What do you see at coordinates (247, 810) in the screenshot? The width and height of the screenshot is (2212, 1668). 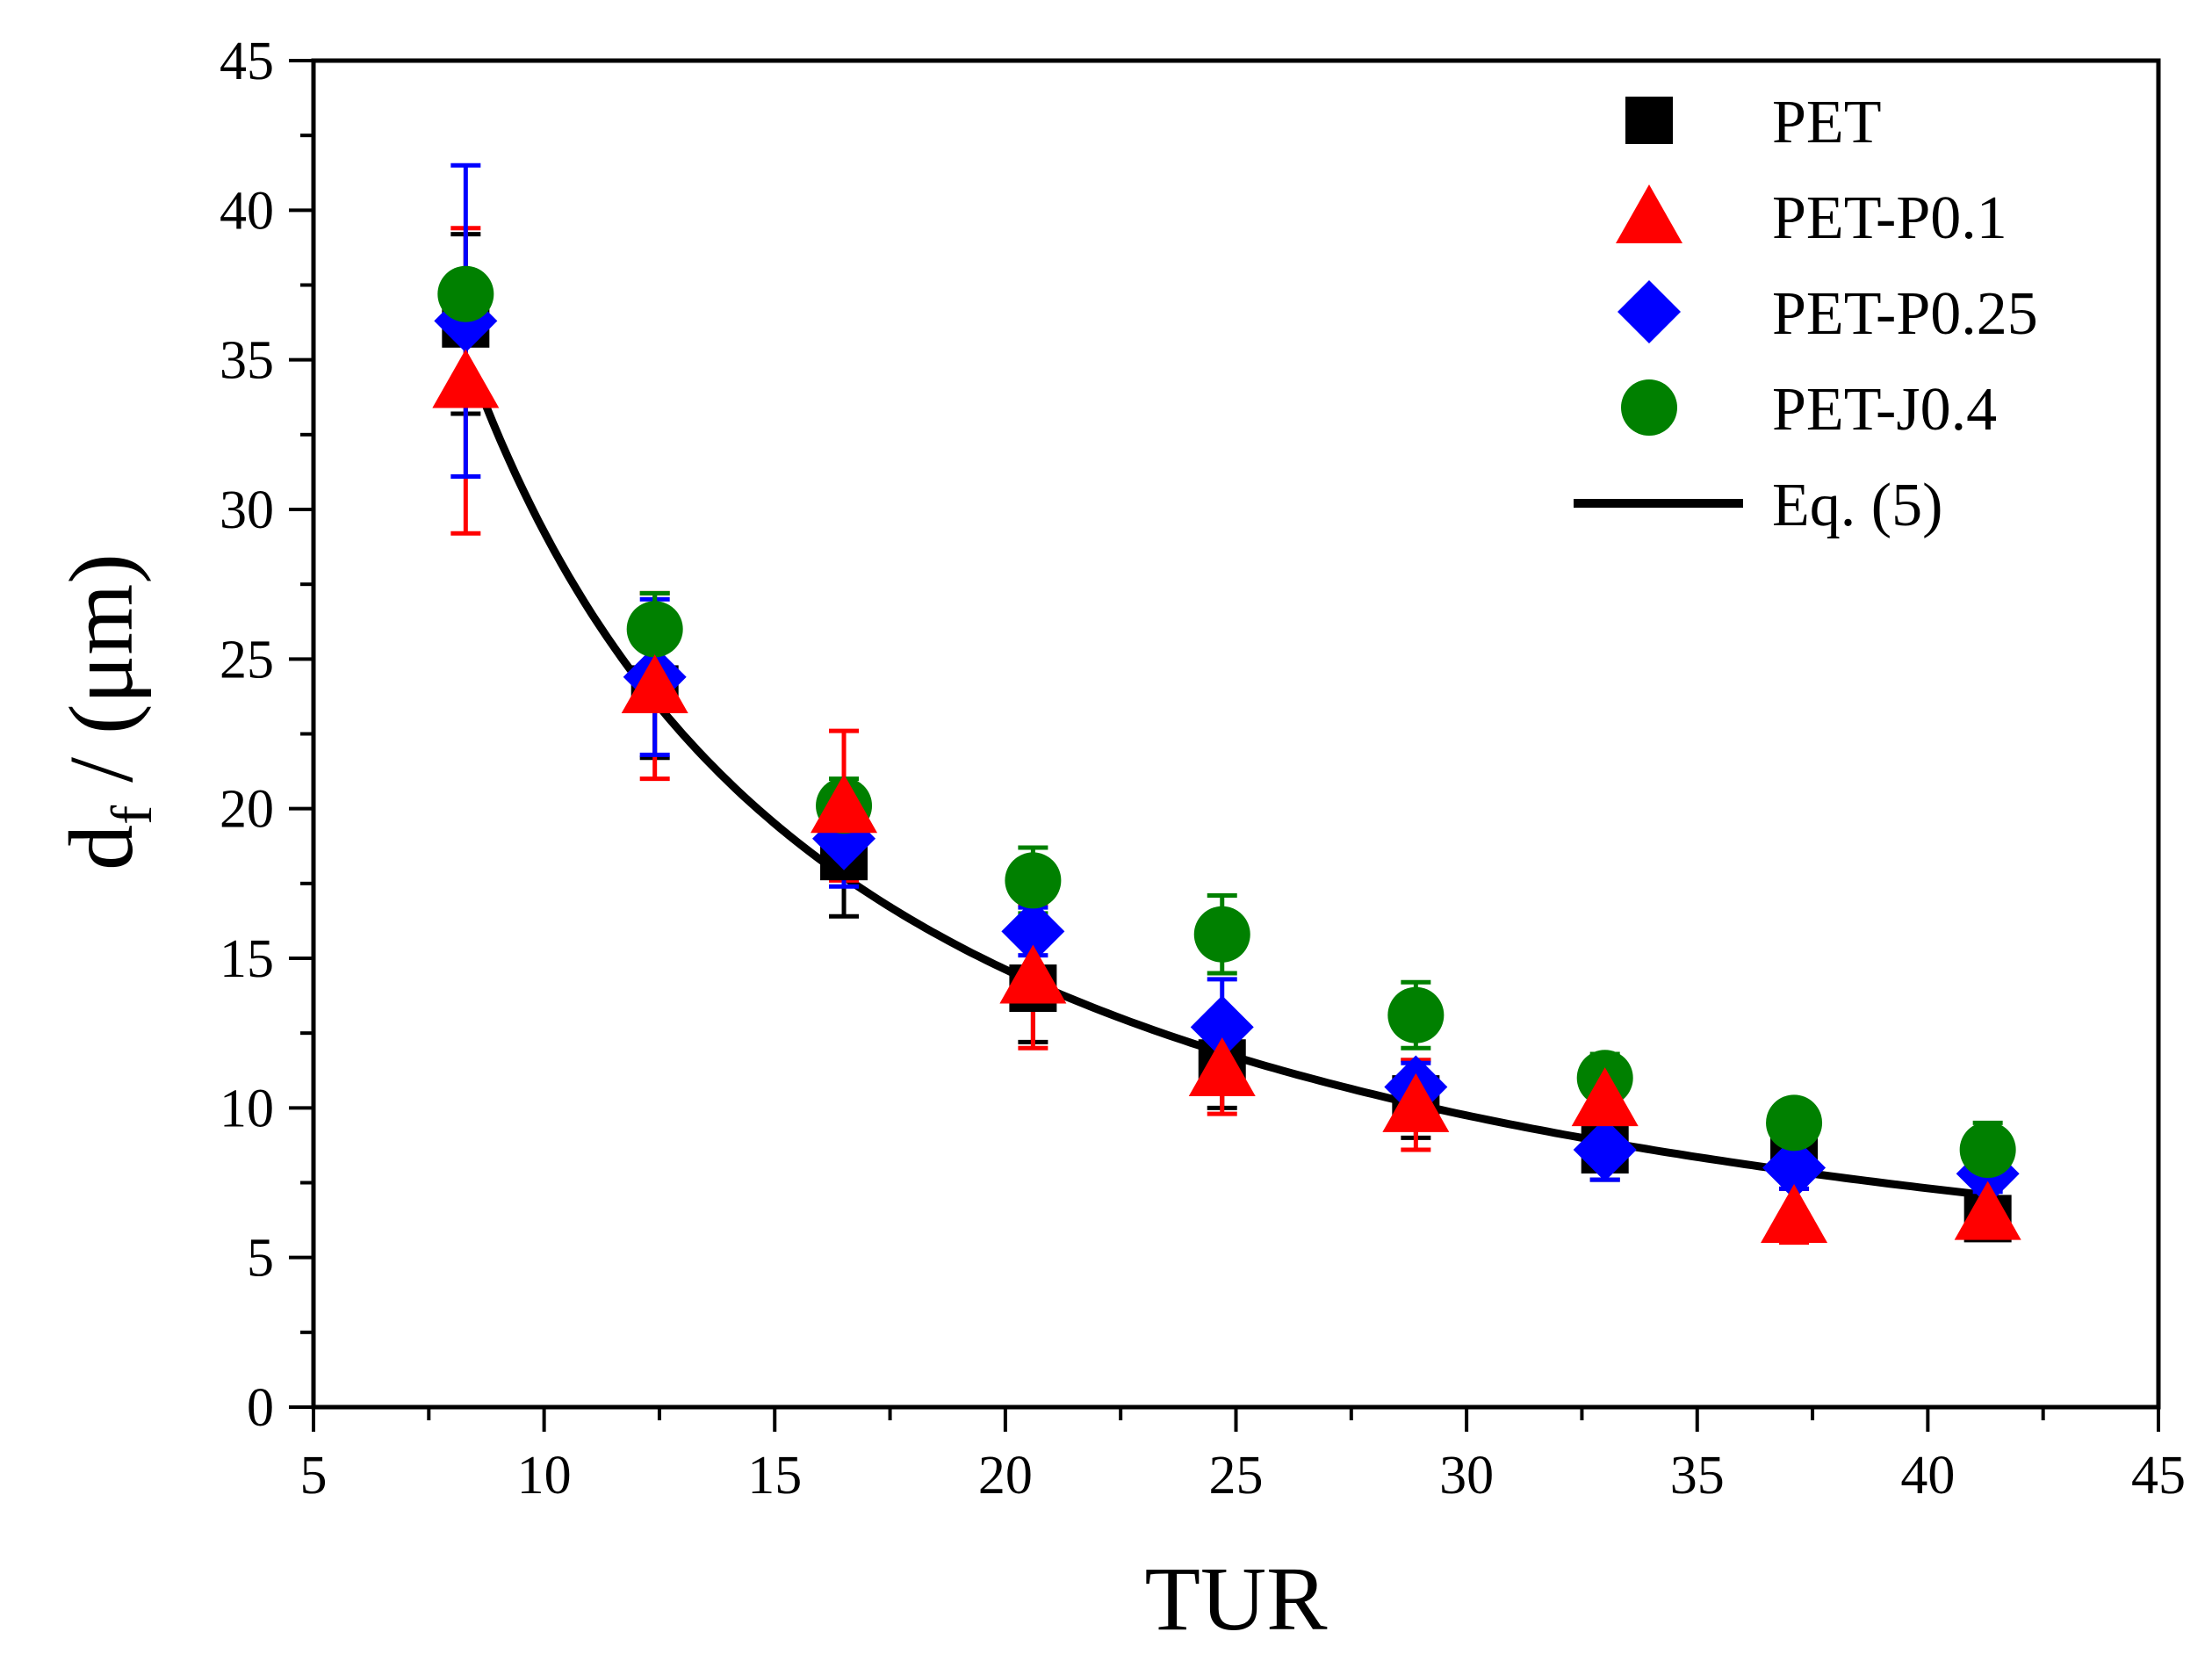 I see `y-tick-label: 20` at bounding box center [247, 810].